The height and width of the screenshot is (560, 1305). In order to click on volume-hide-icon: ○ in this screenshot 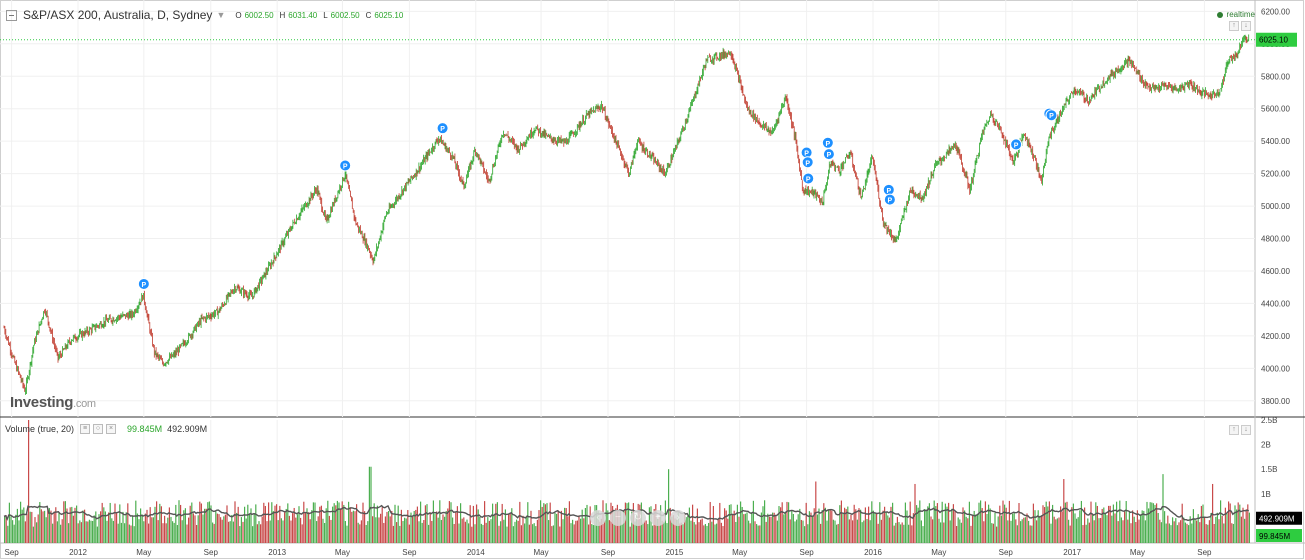, I will do `click(98, 429)`.